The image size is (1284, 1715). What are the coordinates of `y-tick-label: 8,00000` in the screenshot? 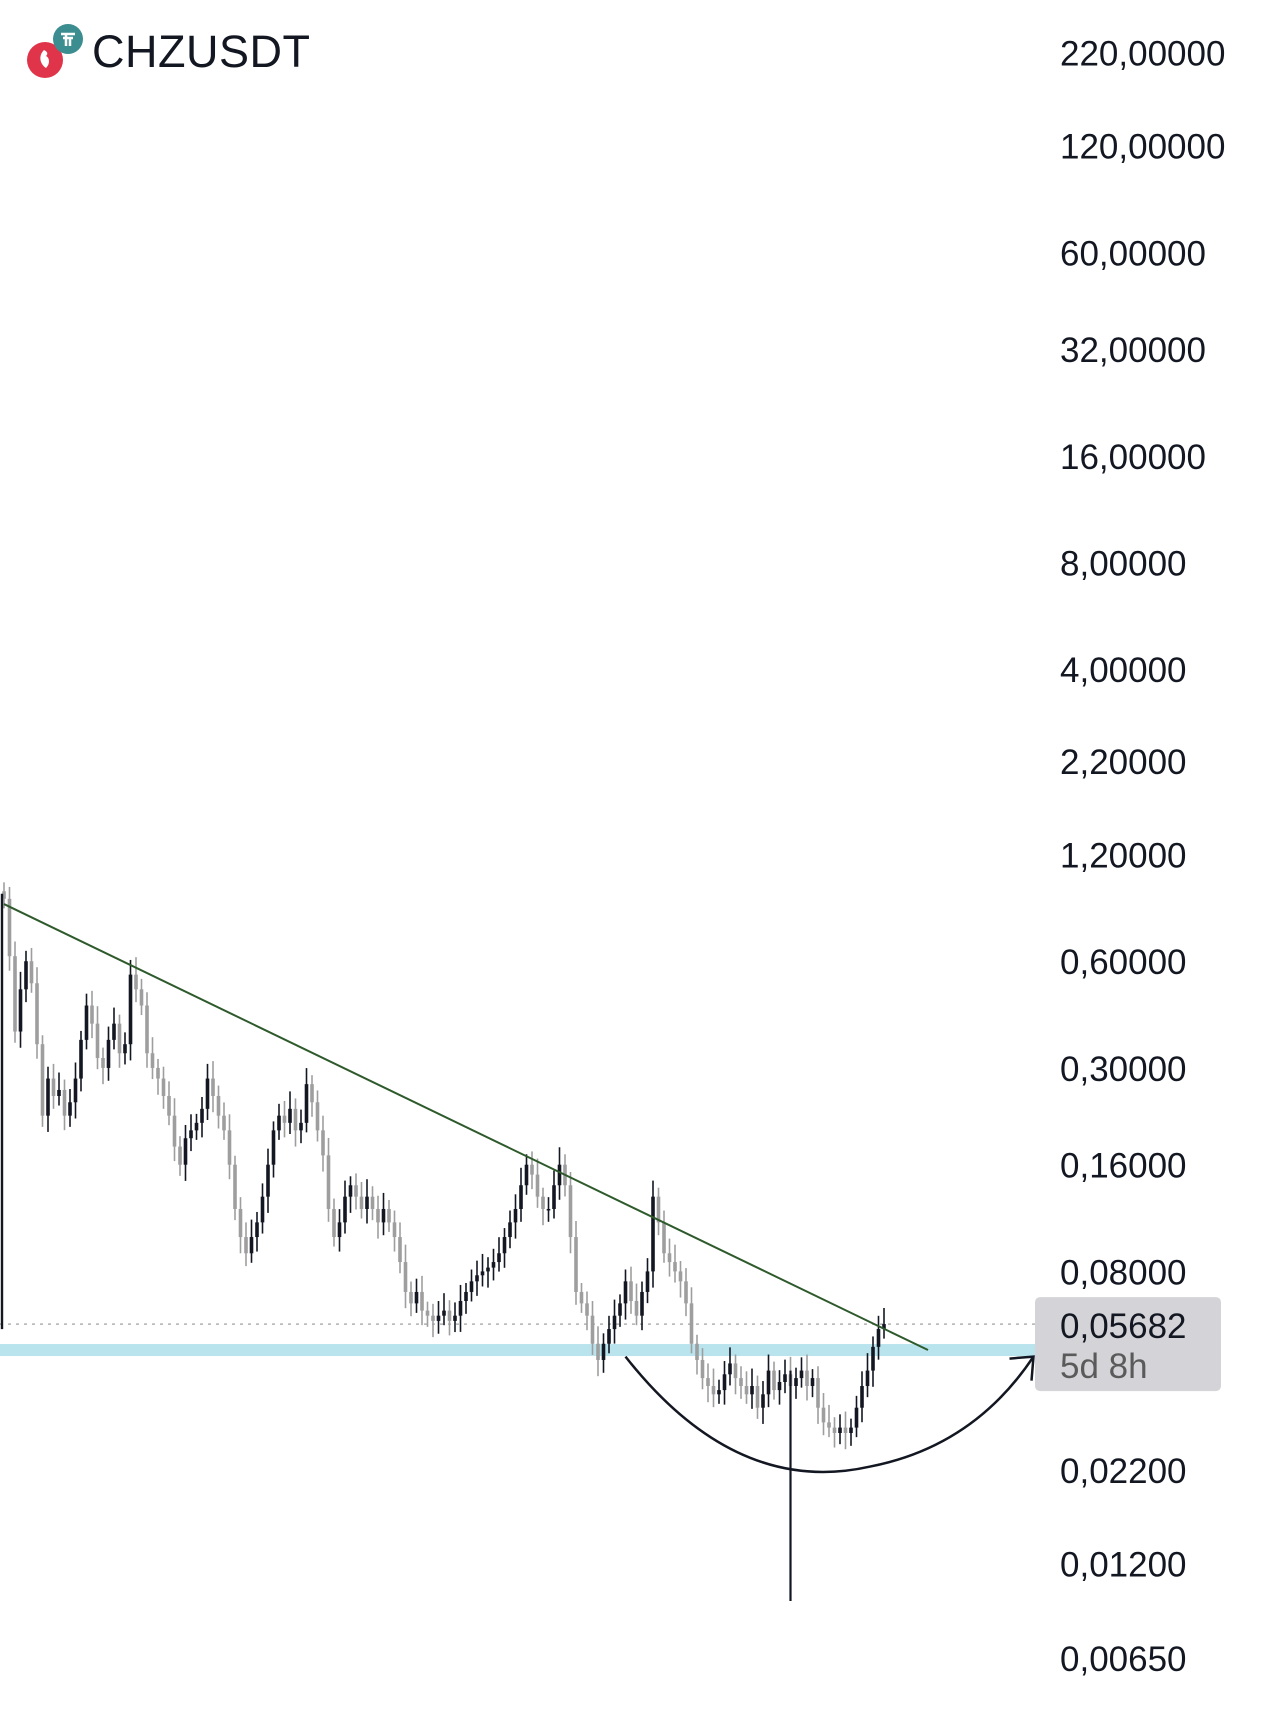 It's located at (1123, 564).